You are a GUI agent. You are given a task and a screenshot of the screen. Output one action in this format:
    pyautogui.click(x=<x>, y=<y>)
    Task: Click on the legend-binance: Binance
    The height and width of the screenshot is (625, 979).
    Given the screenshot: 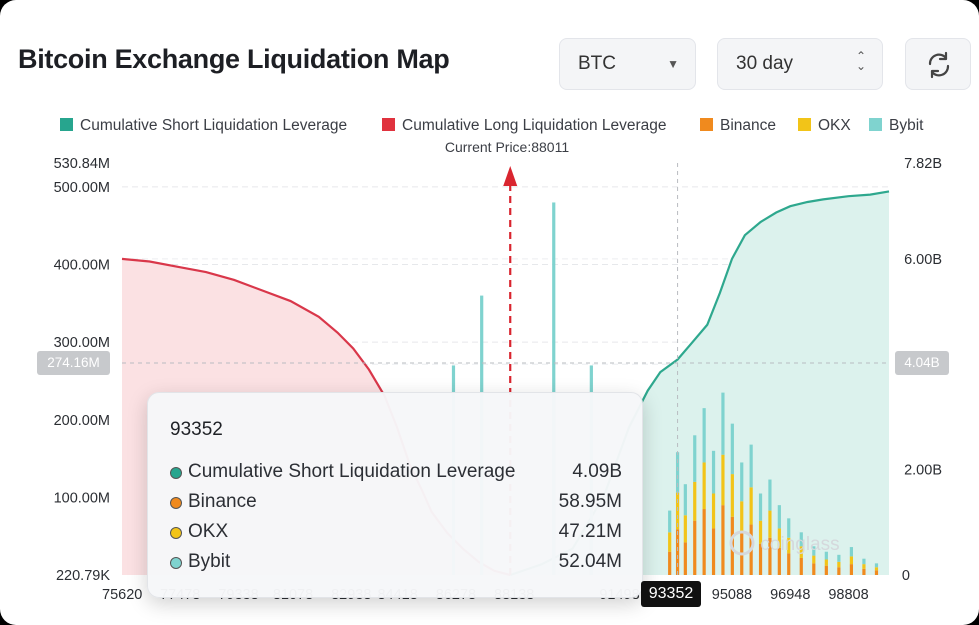 What is the action you would take?
    pyautogui.click(x=738, y=126)
    